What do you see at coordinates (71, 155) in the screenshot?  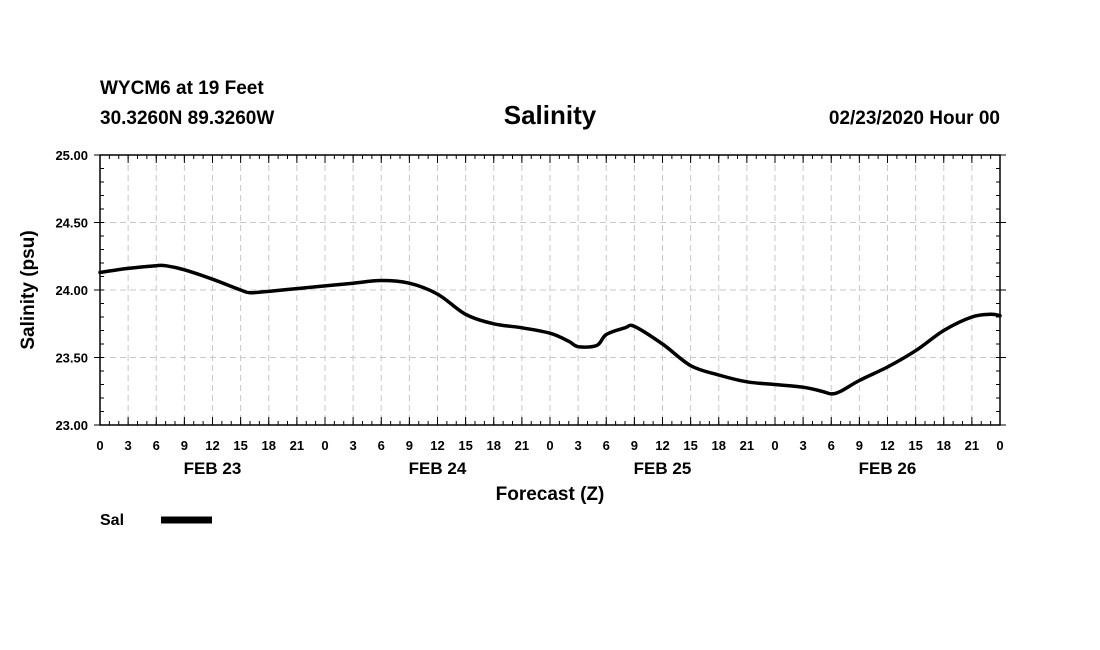 I see `y-tick-label: 25.00` at bounding box center [71, 155].